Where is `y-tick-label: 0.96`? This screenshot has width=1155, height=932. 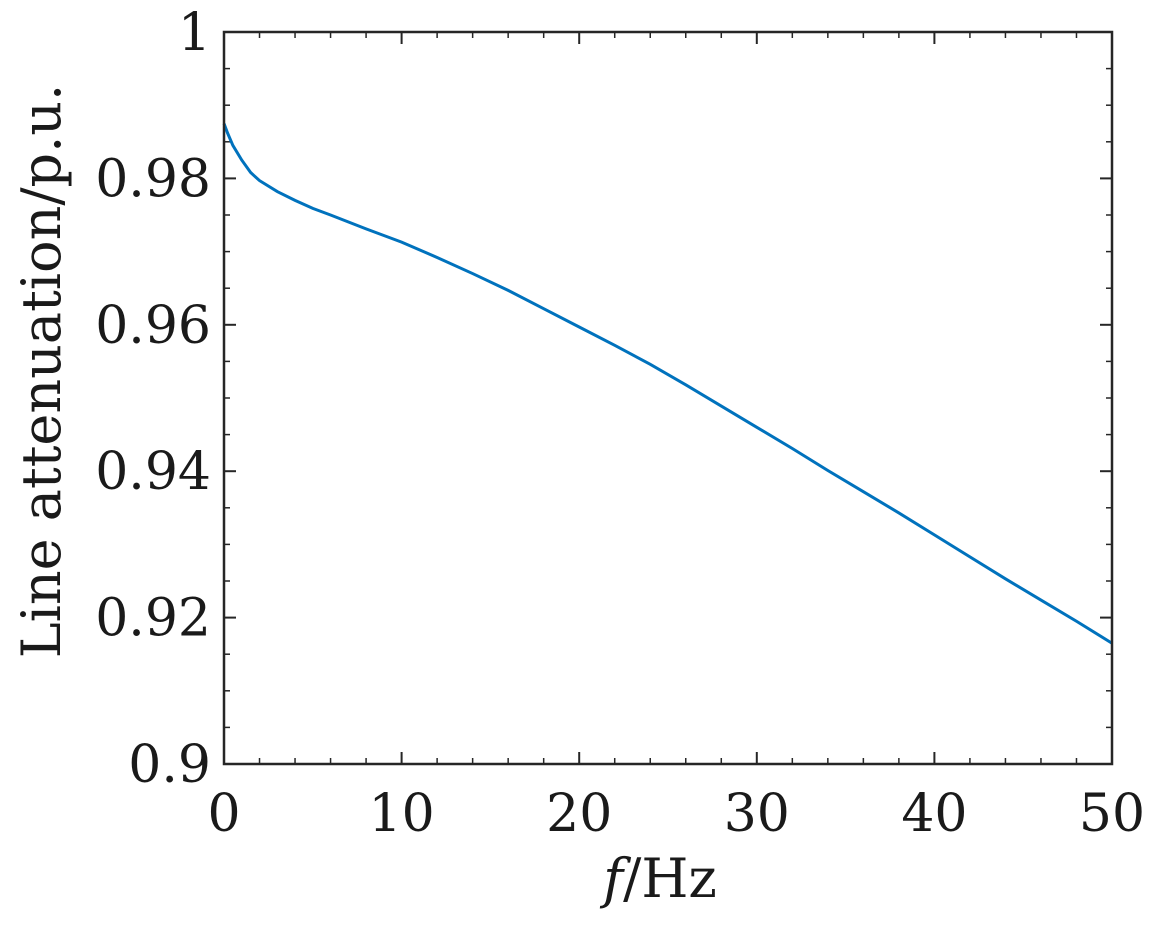 y-tick-label: 0.96 is located at coordinates (153, 326).